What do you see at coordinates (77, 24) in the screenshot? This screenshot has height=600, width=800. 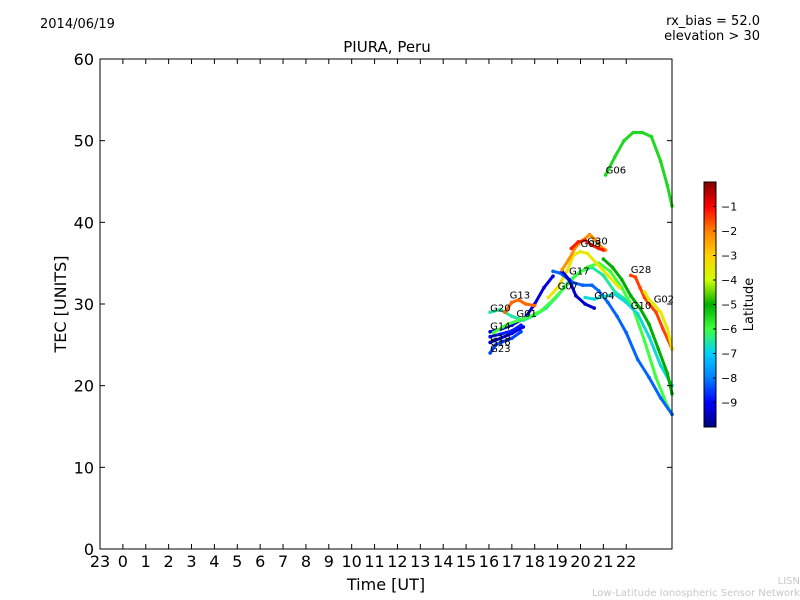 I see `date-label: 2014/06/19` at bounding box center [77, 24].